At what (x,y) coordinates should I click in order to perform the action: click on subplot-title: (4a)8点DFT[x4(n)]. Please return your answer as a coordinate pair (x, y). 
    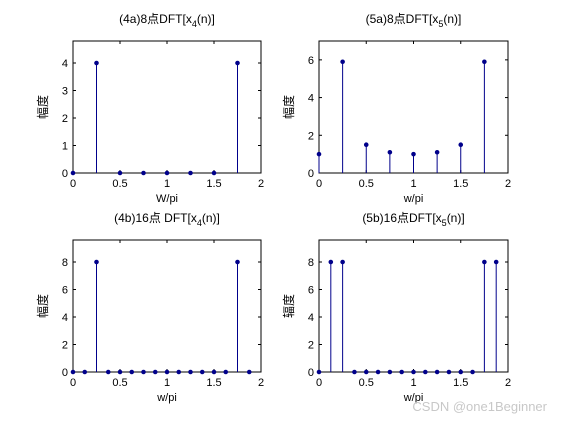
    Looking at the image, I should click on (167, 20).